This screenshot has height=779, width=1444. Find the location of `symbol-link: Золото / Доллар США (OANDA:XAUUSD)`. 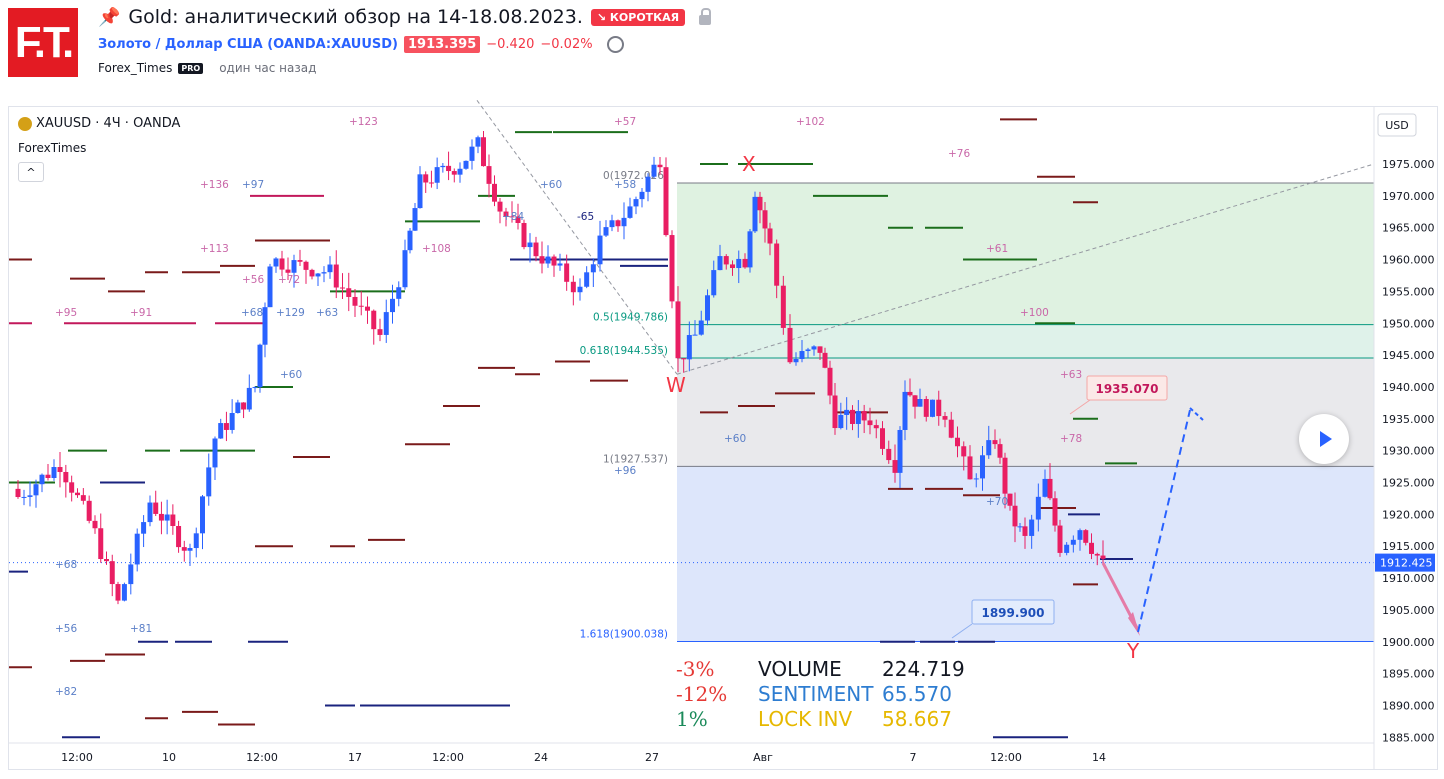

symbol-link: Золото / Доллар США (OANDA:XAUUSD) is located at coordinates (248, 44).